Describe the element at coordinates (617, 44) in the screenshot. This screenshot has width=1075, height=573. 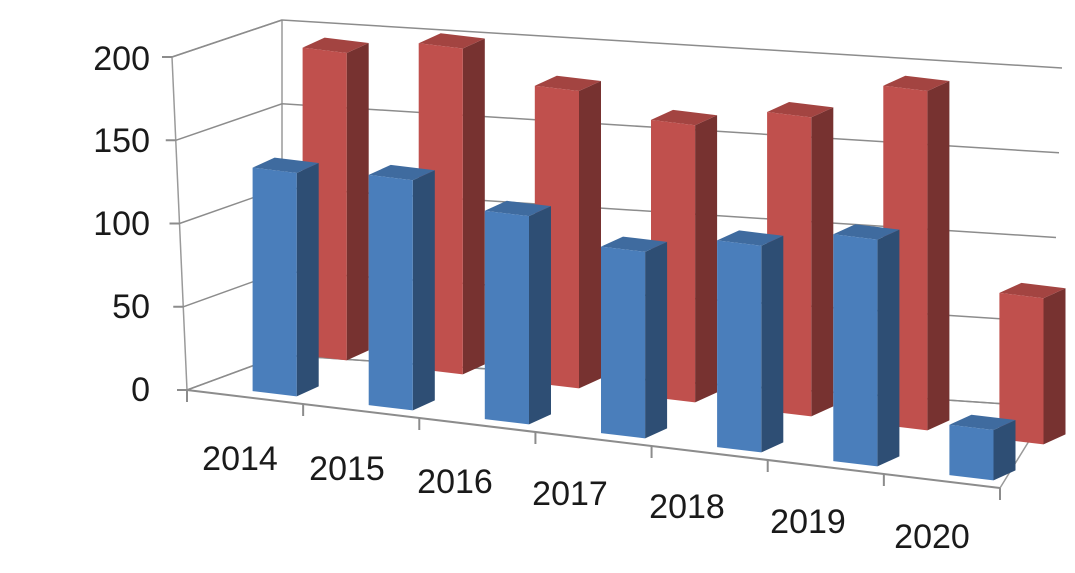
I see `gridline` at that location.